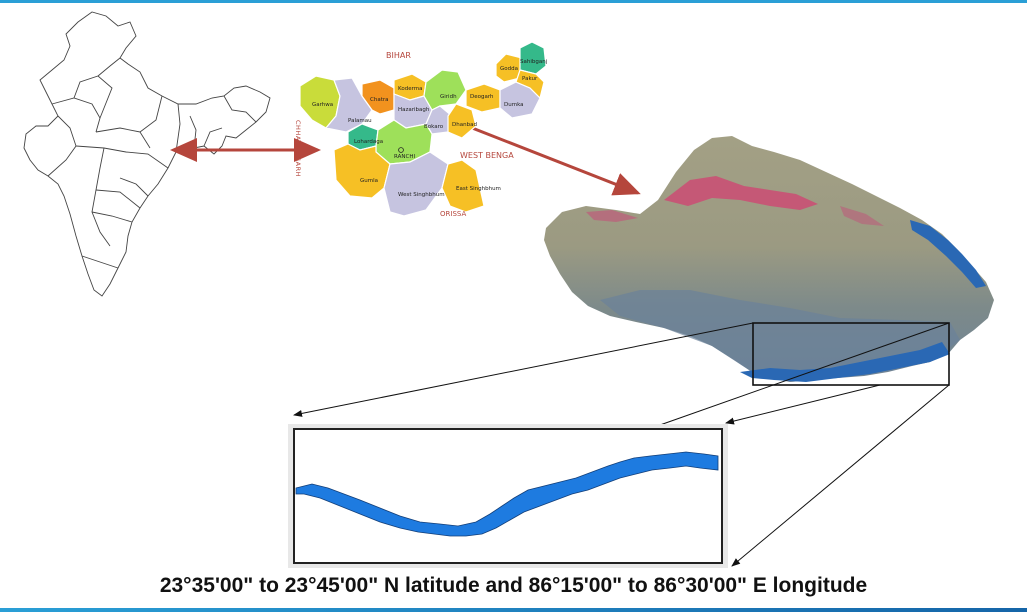 Image resolution: width=1027 pixels, height=612 pixels. Describe the element at coordinates (401, 150) in the screenshot. I see `capital-marker` at that location.